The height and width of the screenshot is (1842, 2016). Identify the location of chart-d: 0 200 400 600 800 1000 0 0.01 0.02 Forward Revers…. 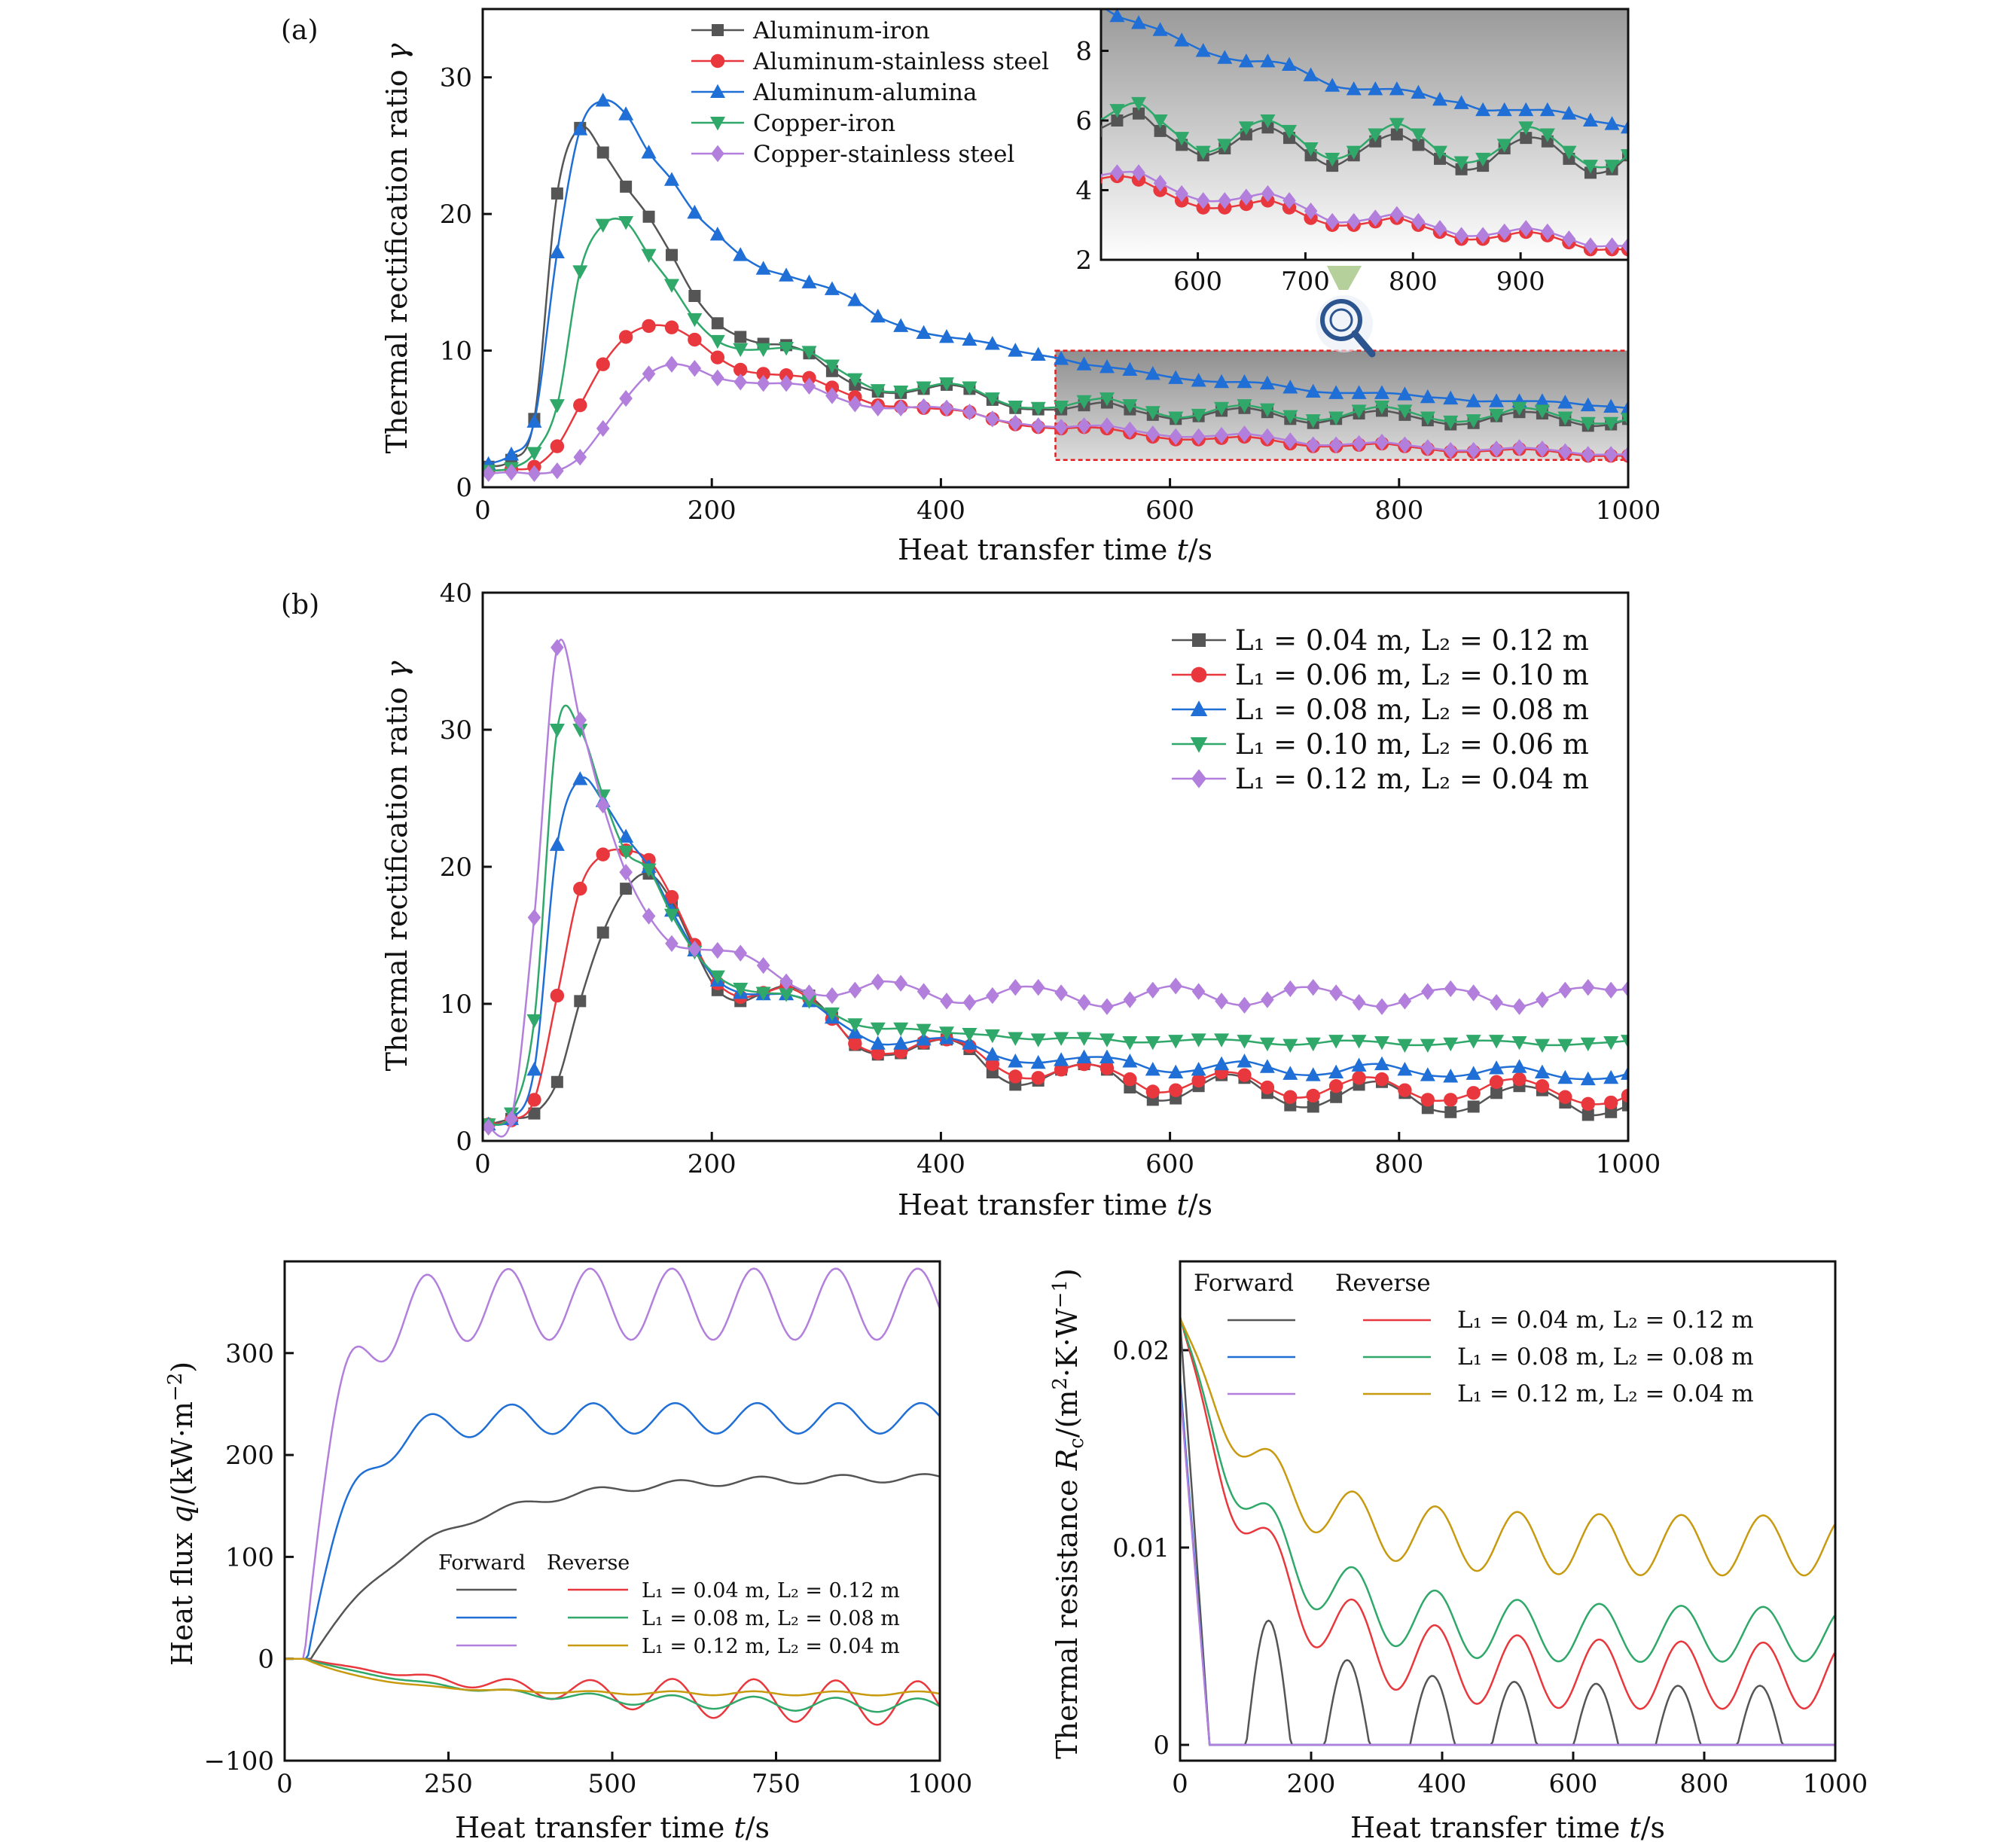
(1458, 1551).